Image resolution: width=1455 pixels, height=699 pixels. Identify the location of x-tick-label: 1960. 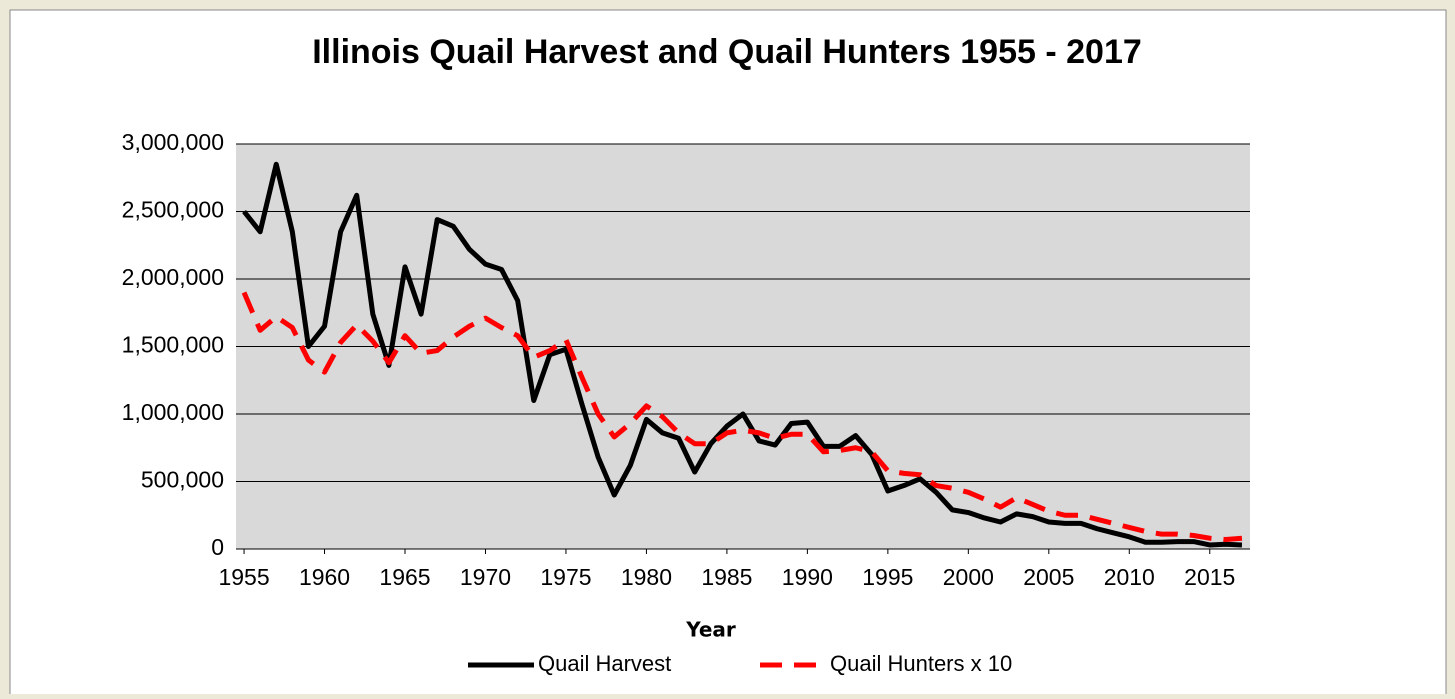
(324, 577).